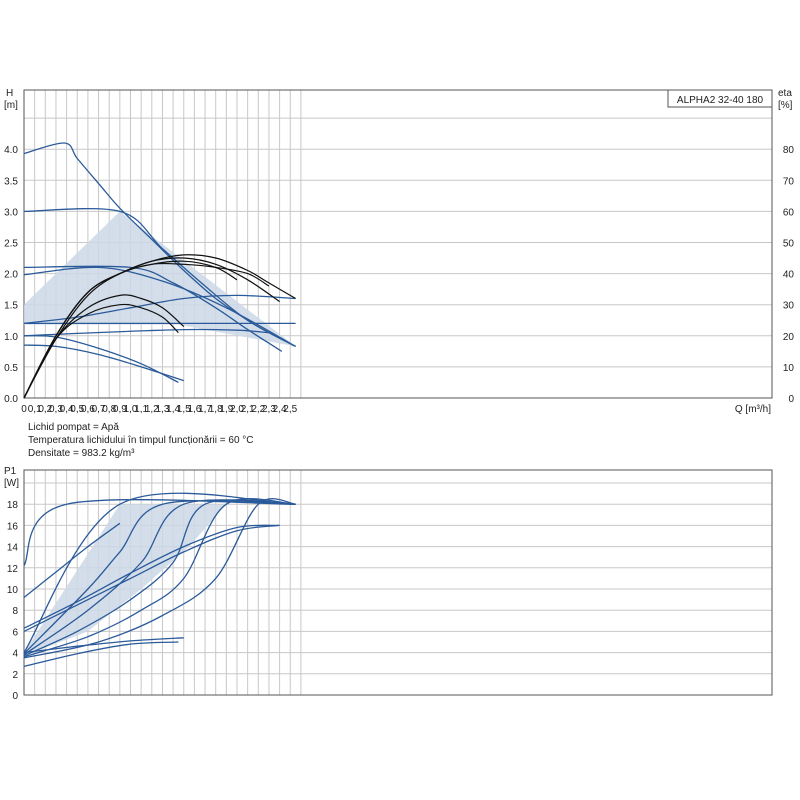 The image size is (800, 800). Describe the element at coordinates (11, 368) in the screenshot. I see `head-tick-label: 0.5` at that location.